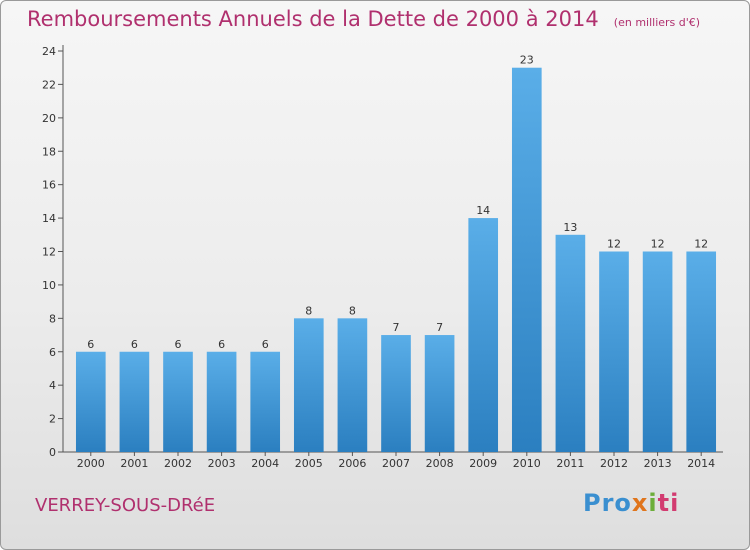  What do you see at coordinates (570, 227) in the screenshot?
I see `data-label: 13` at bounding box center [570, 227].